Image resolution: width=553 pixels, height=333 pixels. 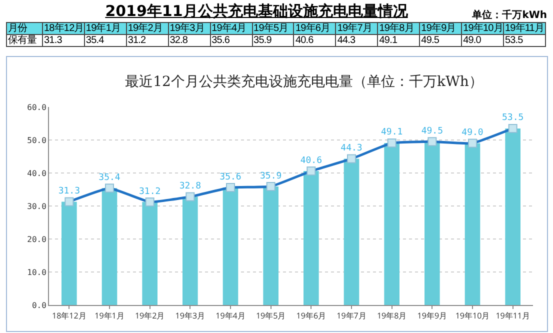 What do you see at coordinates (357, 40) in the screenshot?
I see `data-label: 44.3` at bounding box center [357, 40].